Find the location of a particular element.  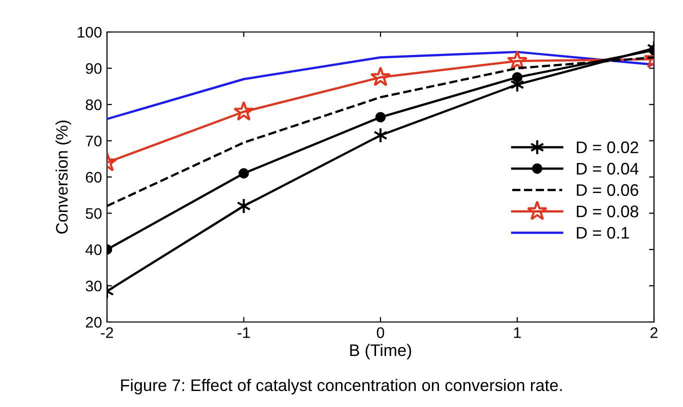

y-tick-label: 100 is located at coordinates (90, 32).